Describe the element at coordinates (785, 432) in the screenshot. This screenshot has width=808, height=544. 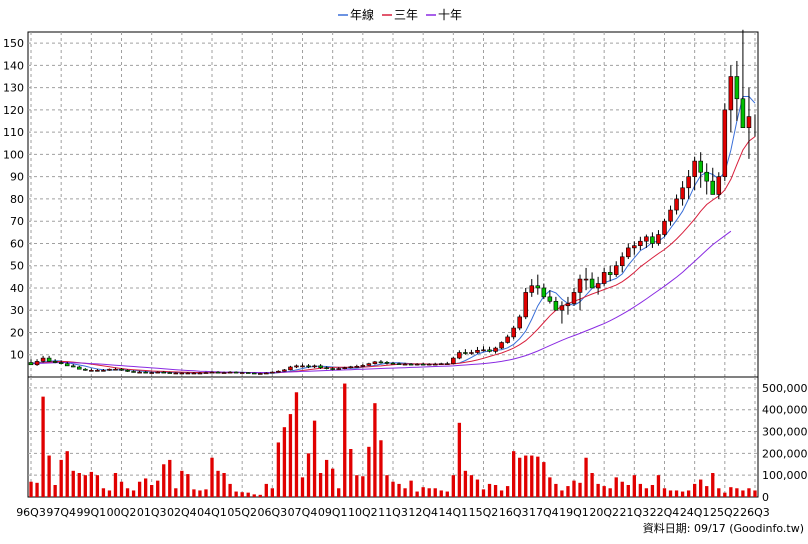
I see `volume-y-tick-label: 300,000` at that location.